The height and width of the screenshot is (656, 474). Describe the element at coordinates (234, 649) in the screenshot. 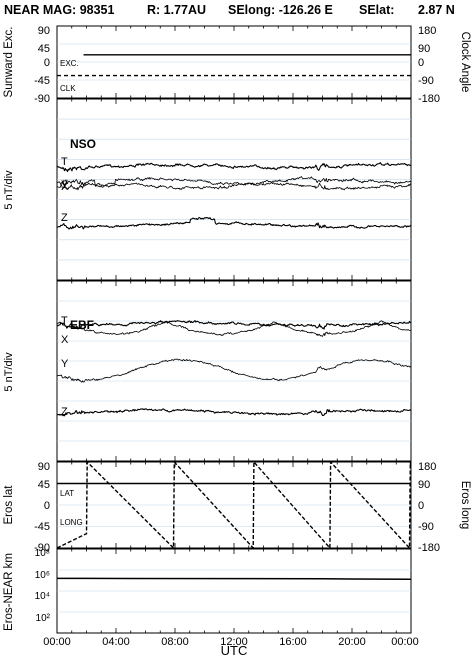

I see `x-axis-label: UTC` at that location.